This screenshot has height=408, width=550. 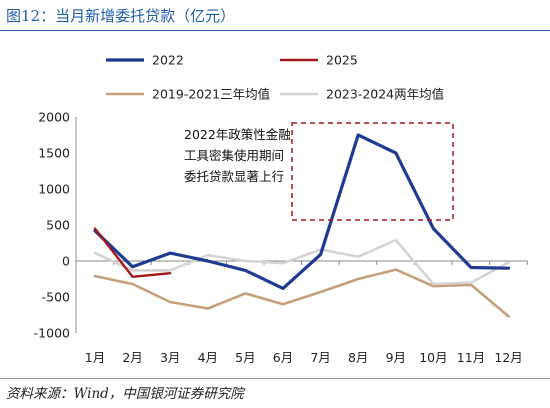 What do you see at coordinates (125, 394) in the screenshot?
I see `source-note: 资料来源：Wind，中国银河证券研究院` at bounding box center [125, 394].